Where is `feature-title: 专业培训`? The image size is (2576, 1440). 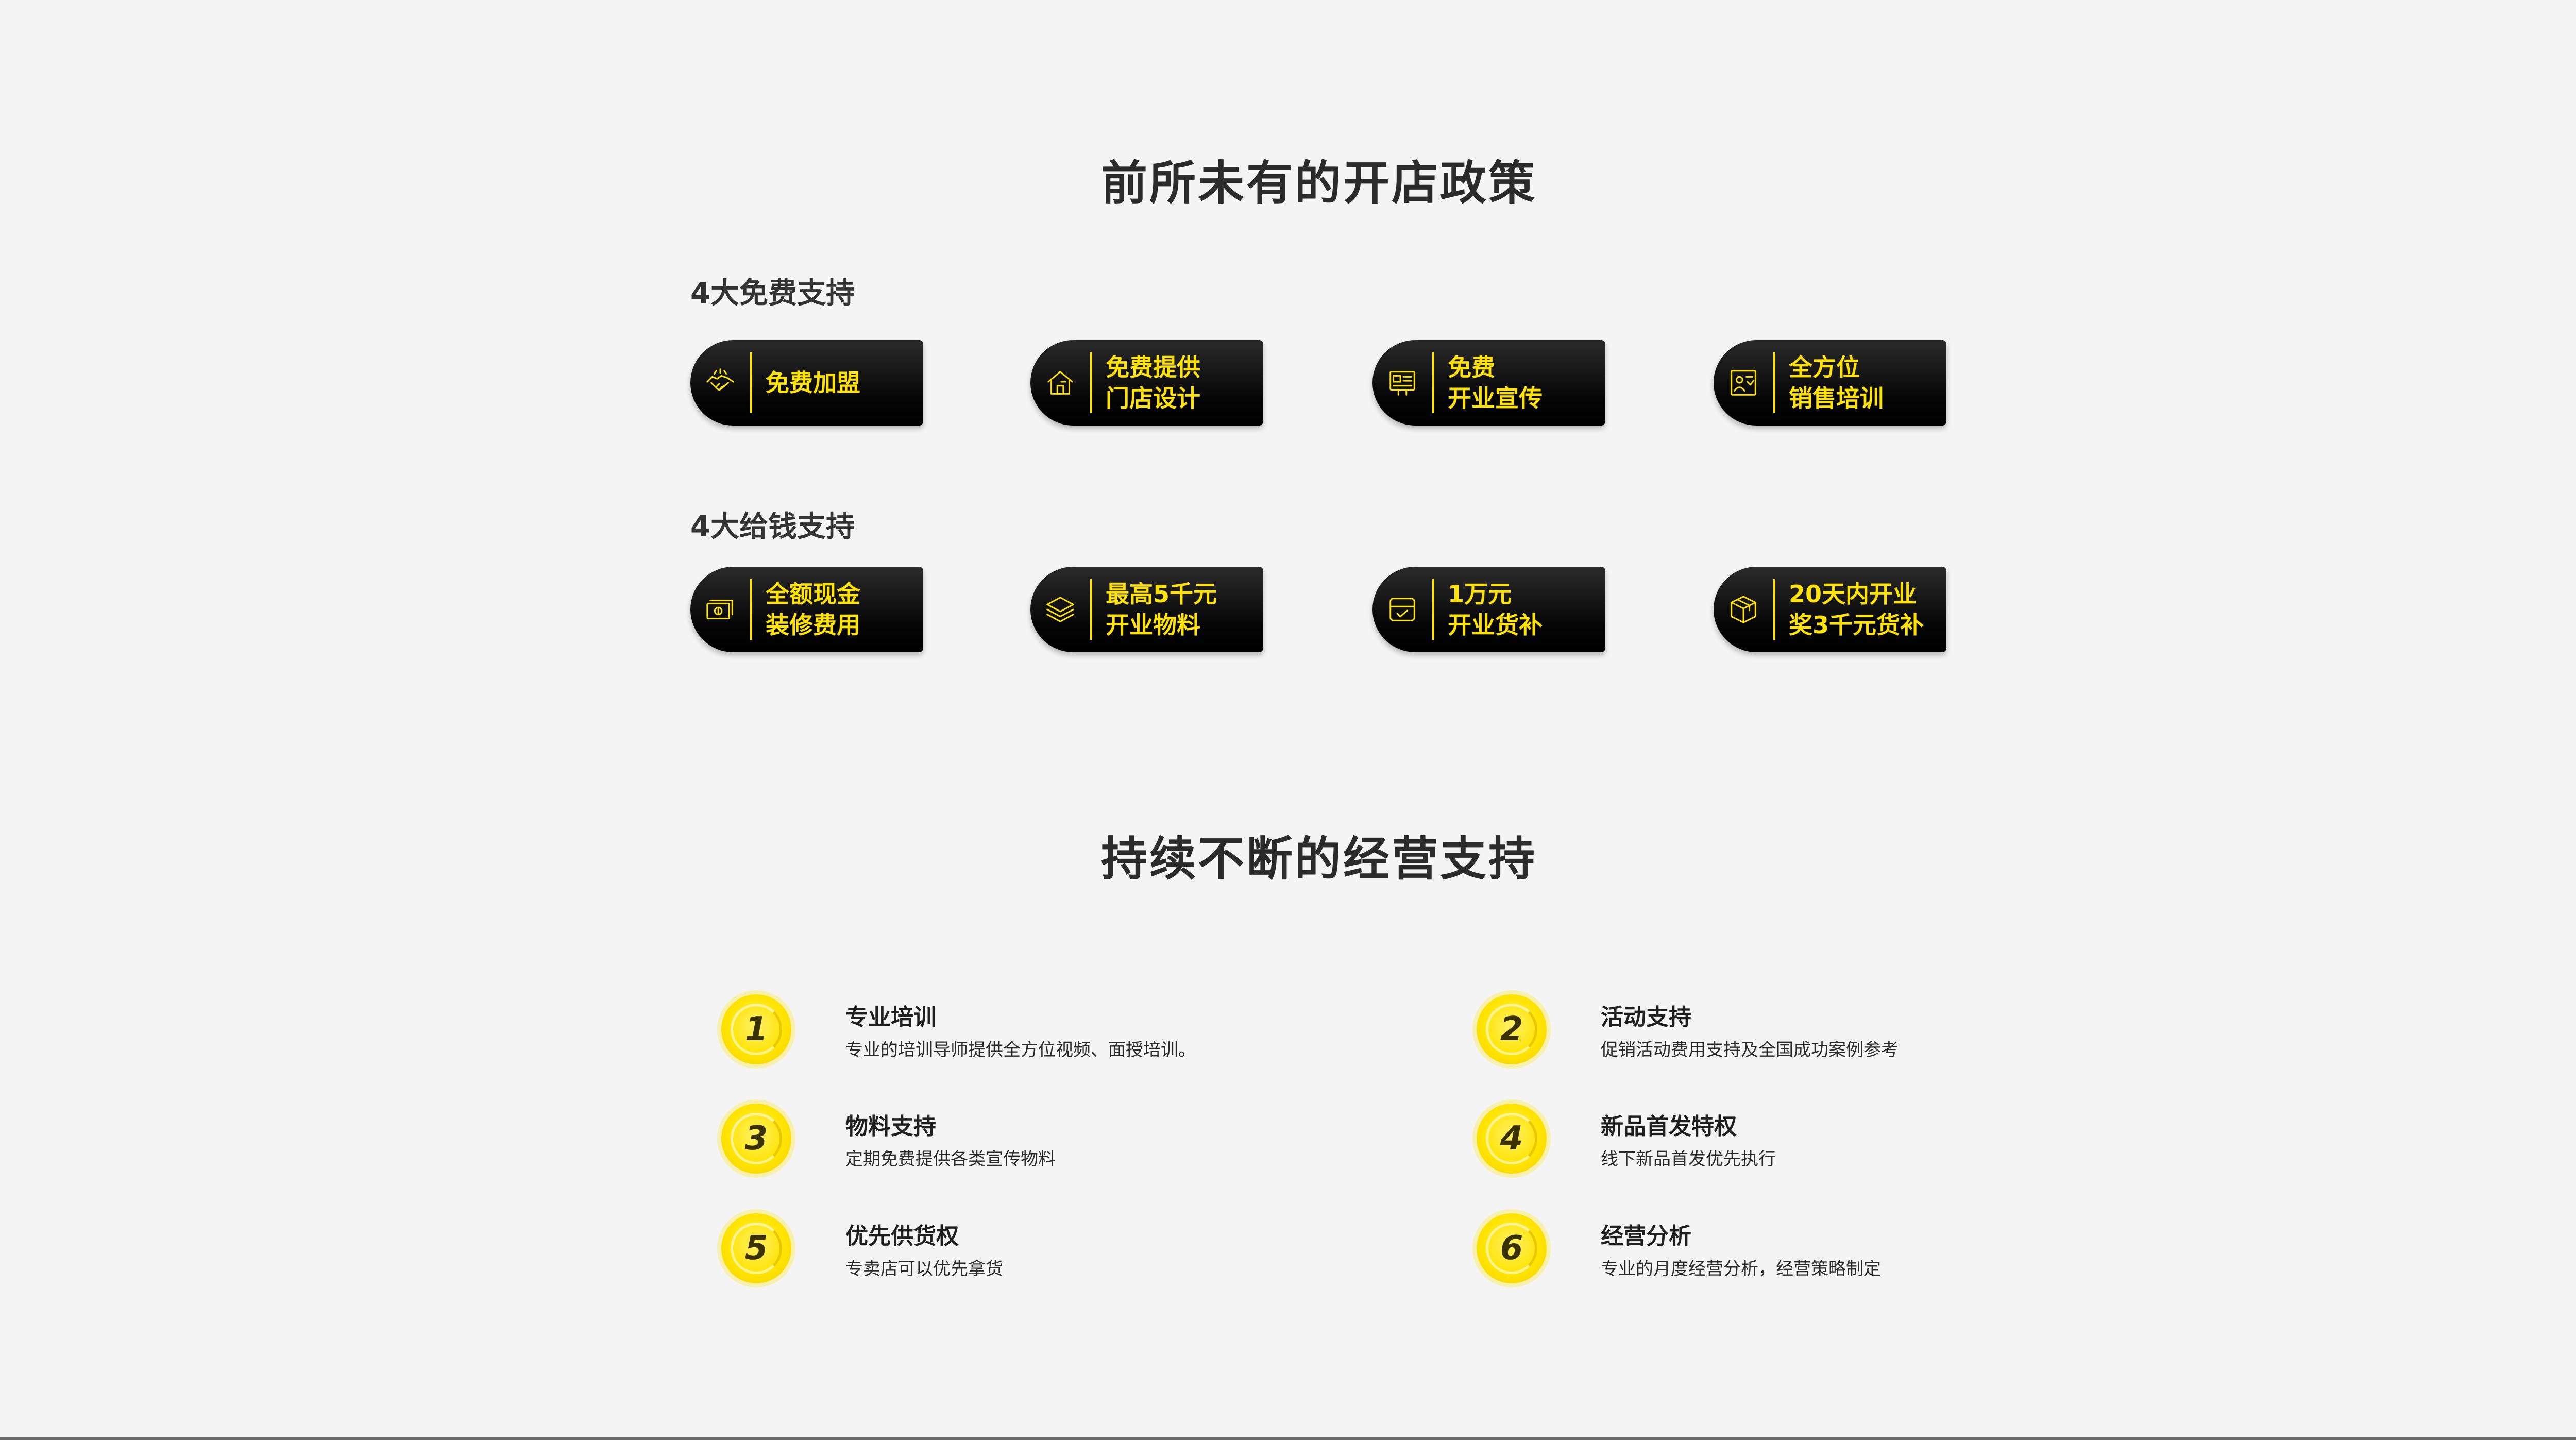
feature-title: 专业培训 is located at coordinates (890, 1017).